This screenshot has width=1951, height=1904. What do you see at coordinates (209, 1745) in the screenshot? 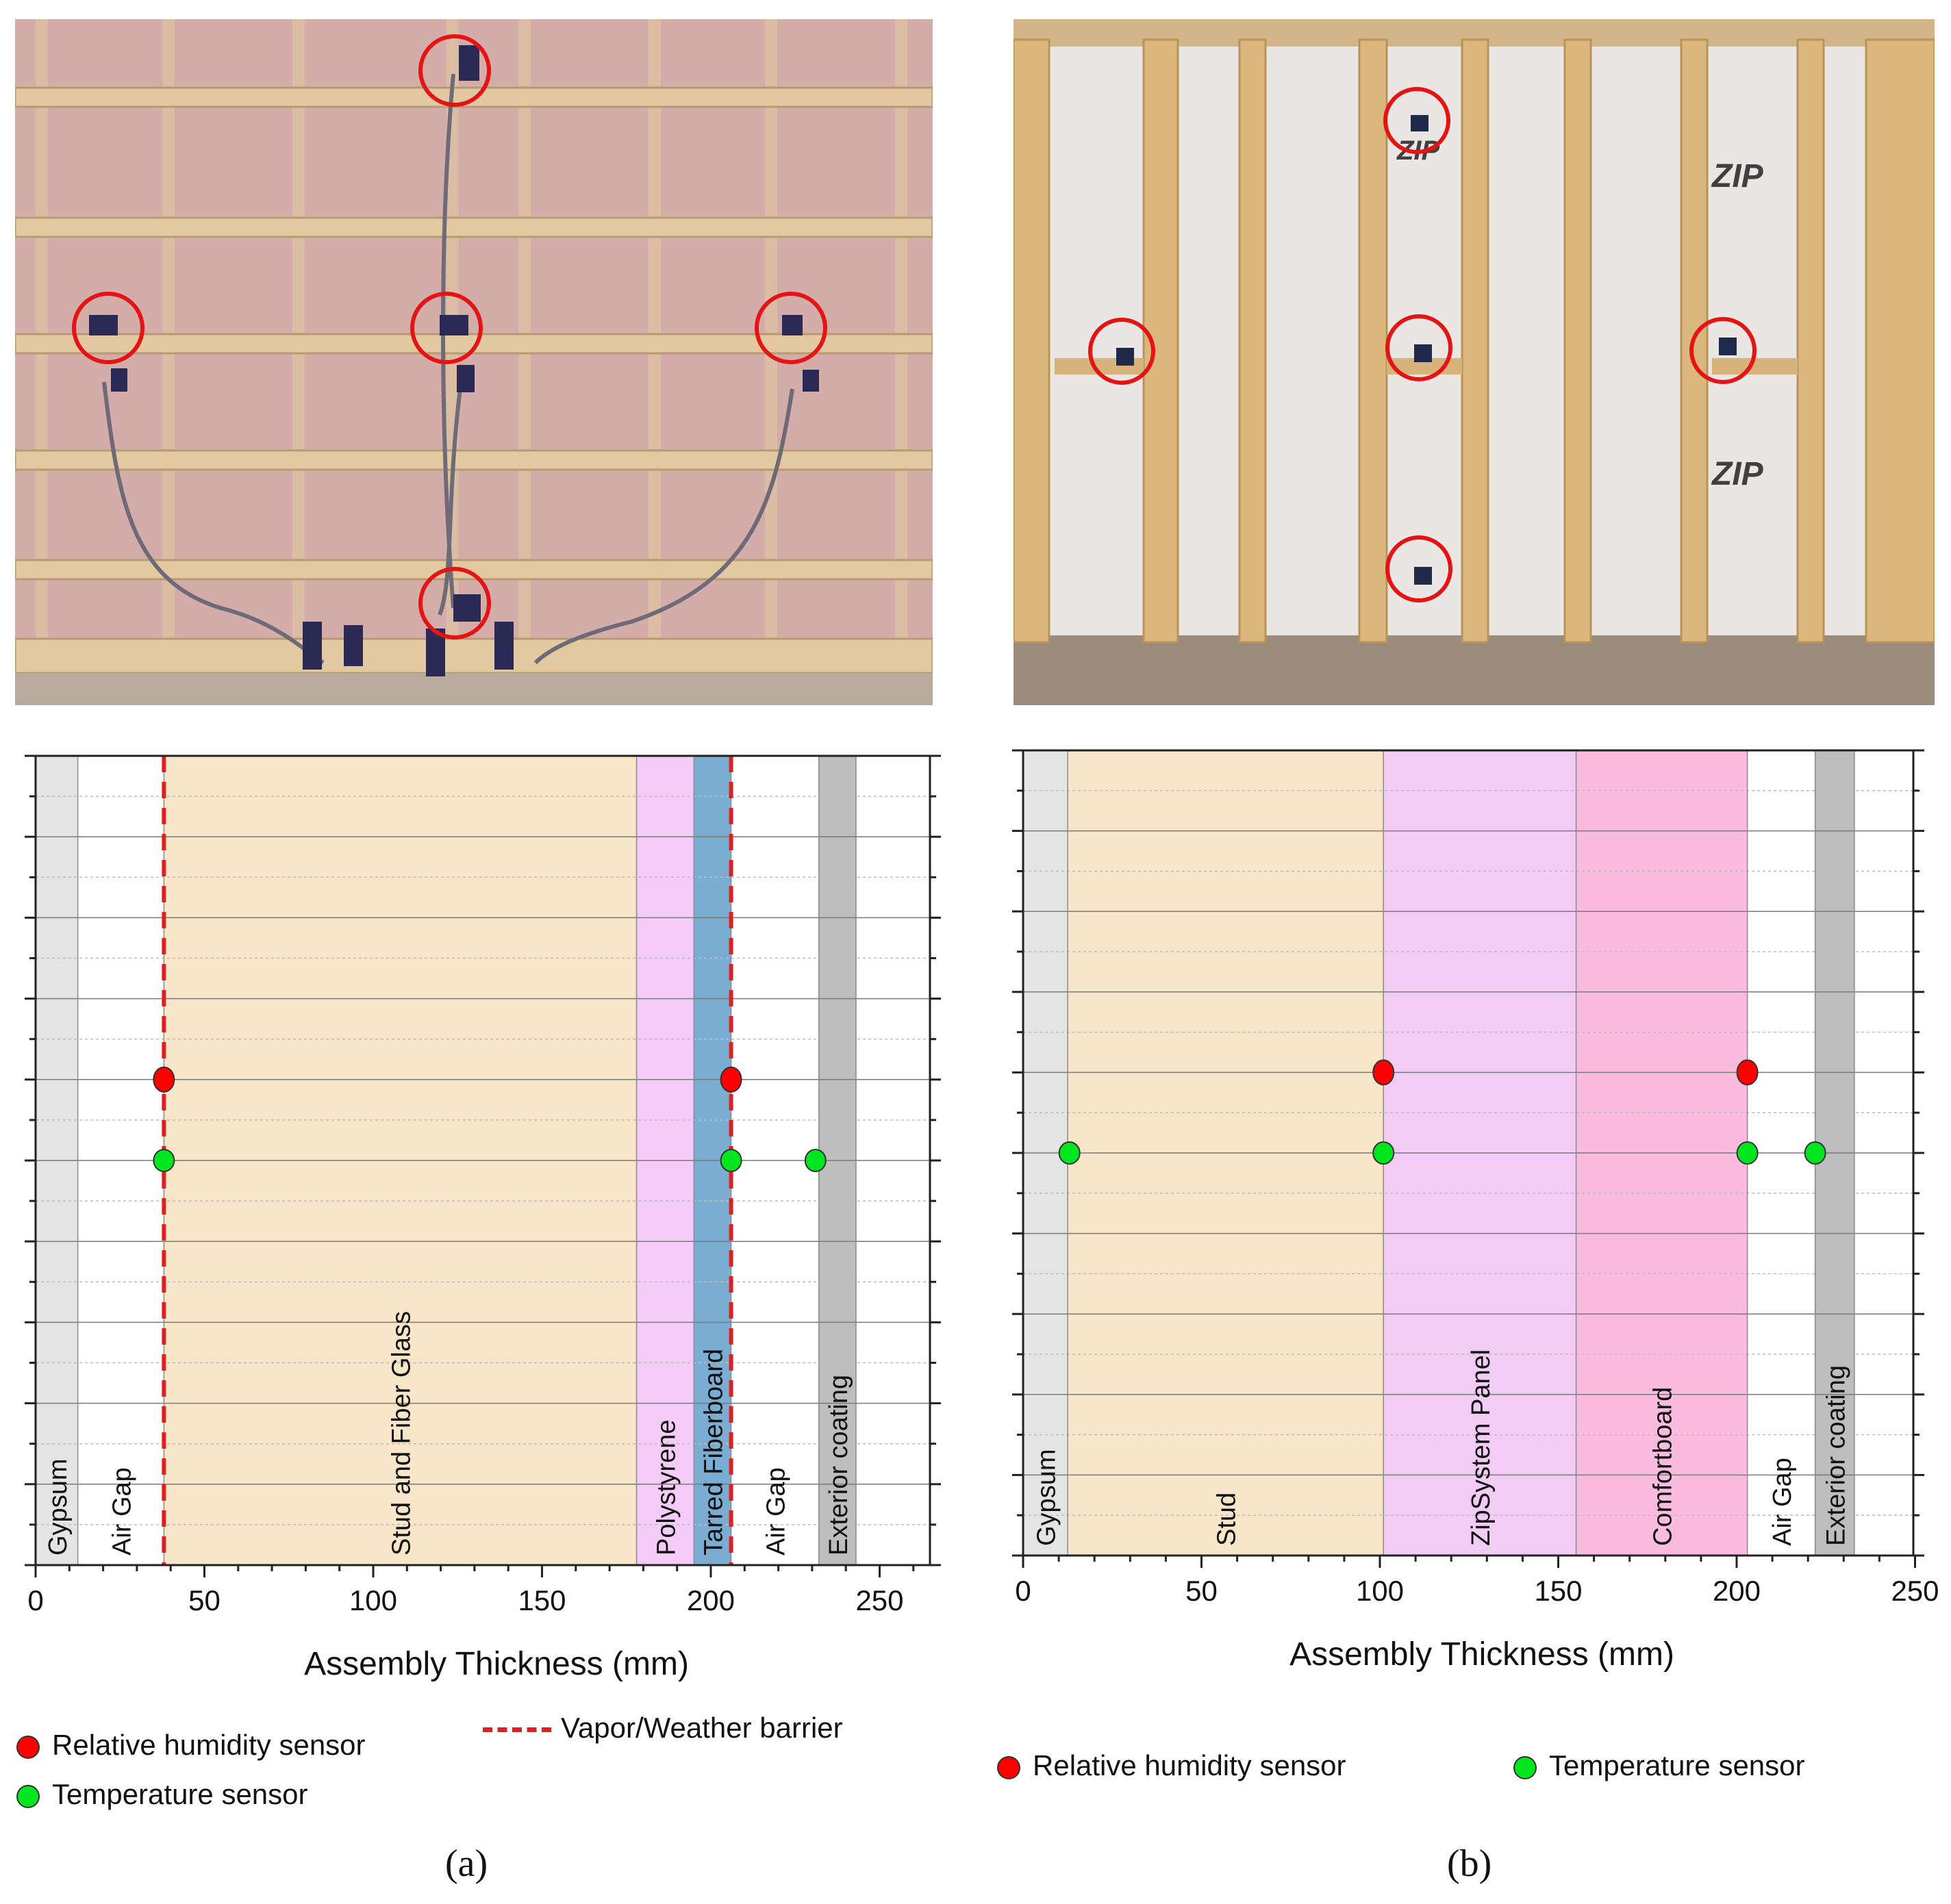
I see `legend-a-rh-label: Relative humidity sensor` at bounding box center [209, 1745].